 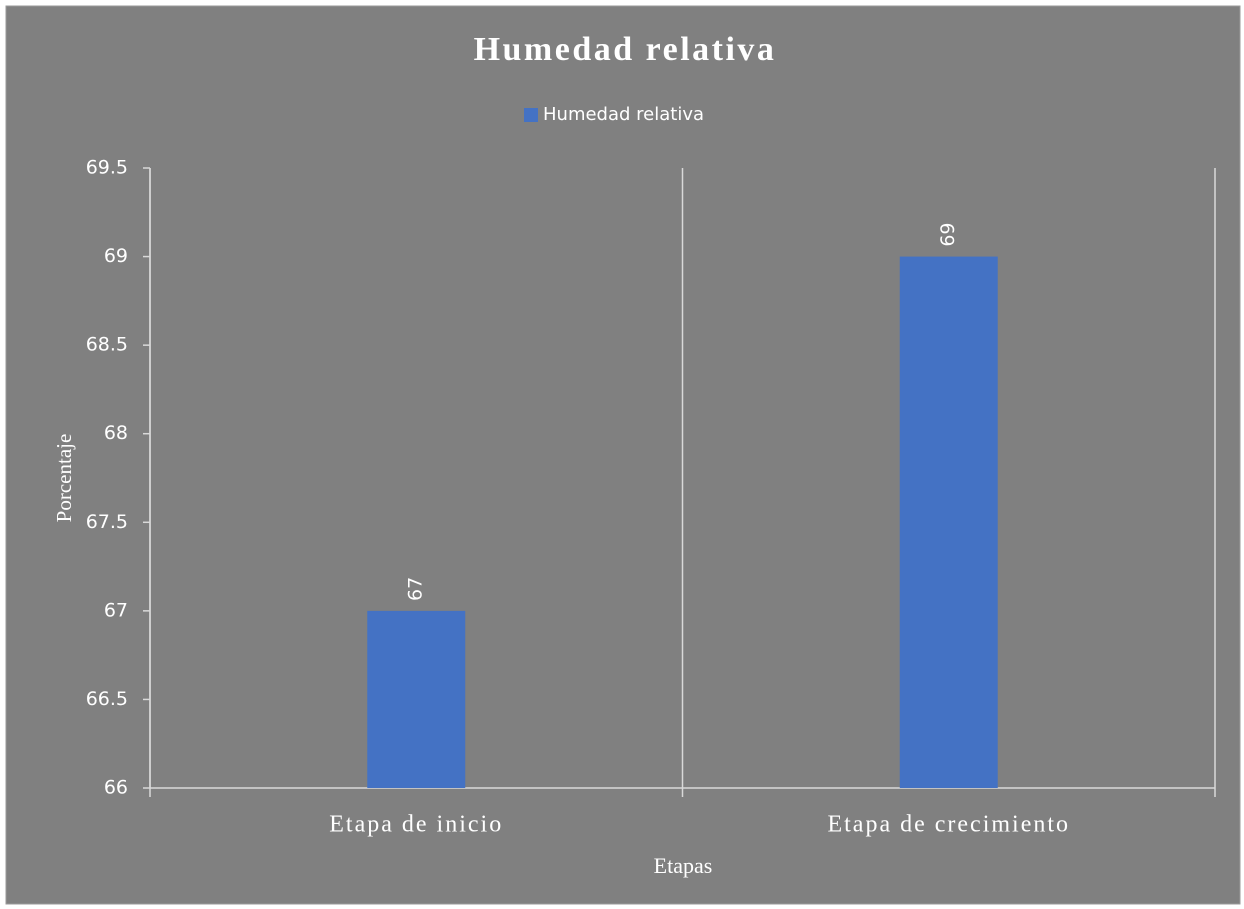 What do you see at coordinates (416, 589) in the screenshot?
I see `data-label: 67` at bounding box center [416, 589].